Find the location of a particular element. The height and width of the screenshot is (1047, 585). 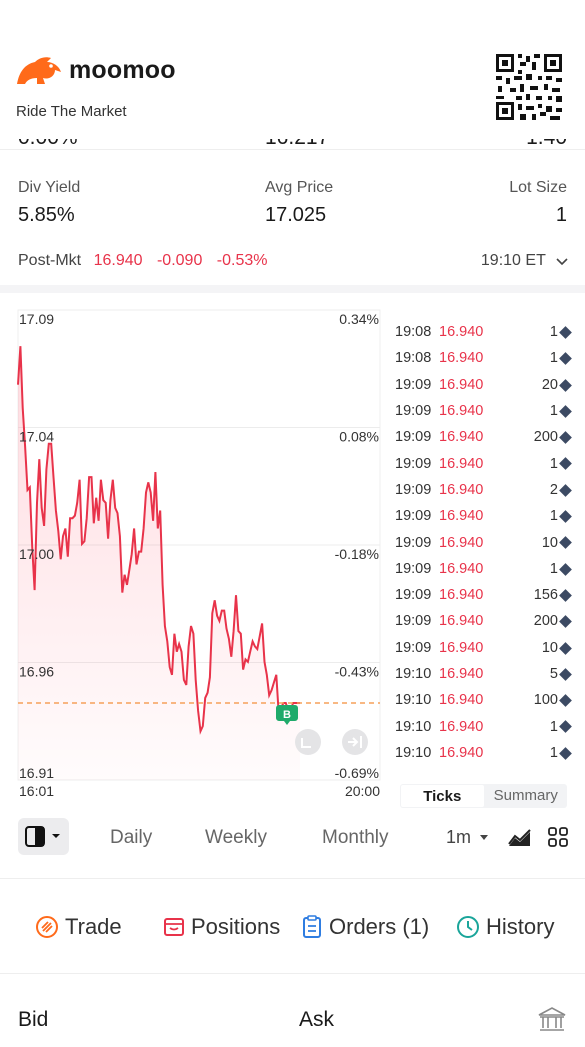

y-tick-pct-label: 0.08% is located at coordinates (359, 437).